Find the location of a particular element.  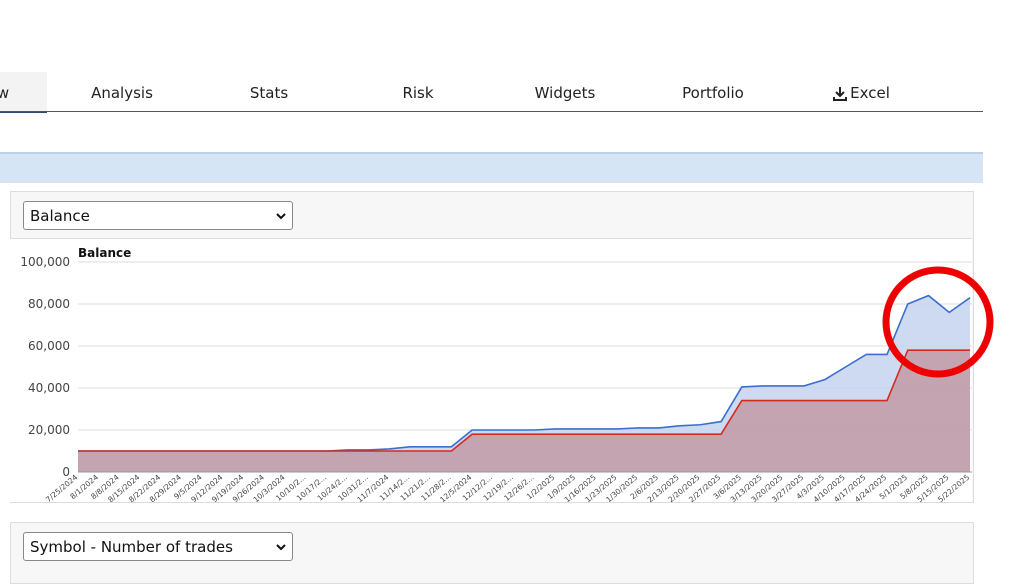

y-tick-label: 100,000 is located at coordinates (45, 262).